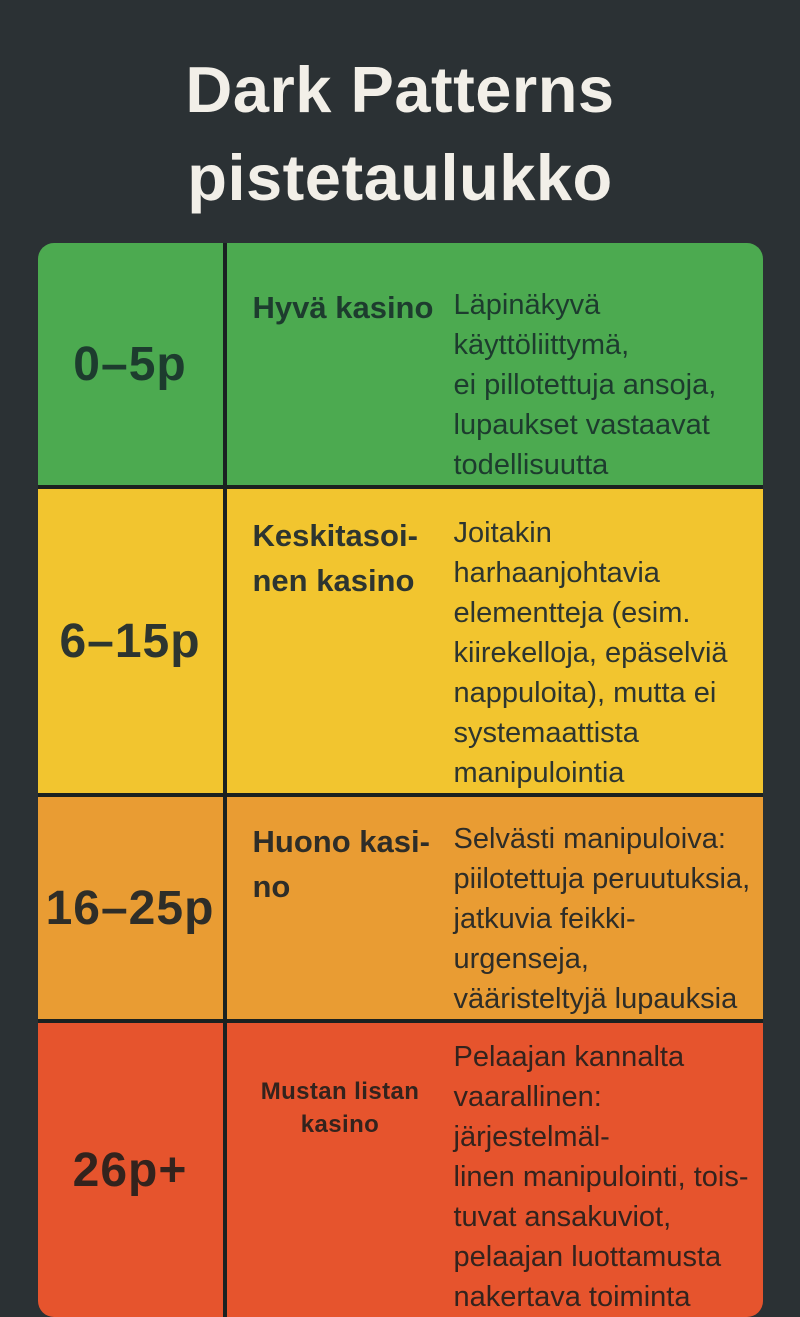 Image resolution: width=800 pixels, height=1317 pixels. I want to click on score-range-cell: 6–15p, so click(132, 641).